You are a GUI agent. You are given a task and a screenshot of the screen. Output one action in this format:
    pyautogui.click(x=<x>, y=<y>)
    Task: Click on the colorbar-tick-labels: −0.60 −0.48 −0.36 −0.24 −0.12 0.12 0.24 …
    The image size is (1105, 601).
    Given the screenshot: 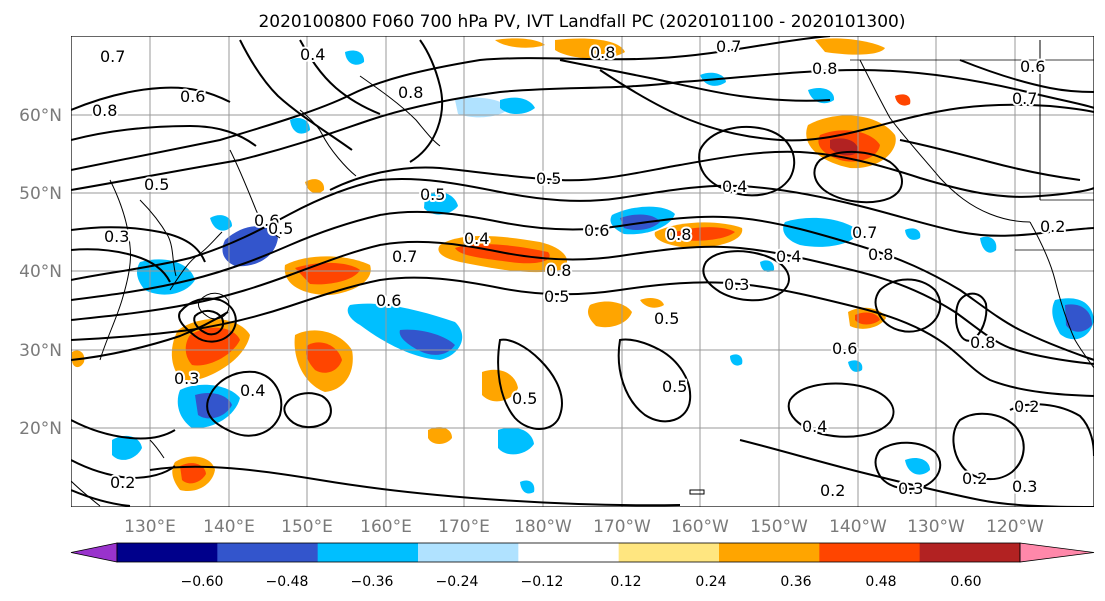 What is the action you would take?
    pyautogui.click(x=581, y=582)
    